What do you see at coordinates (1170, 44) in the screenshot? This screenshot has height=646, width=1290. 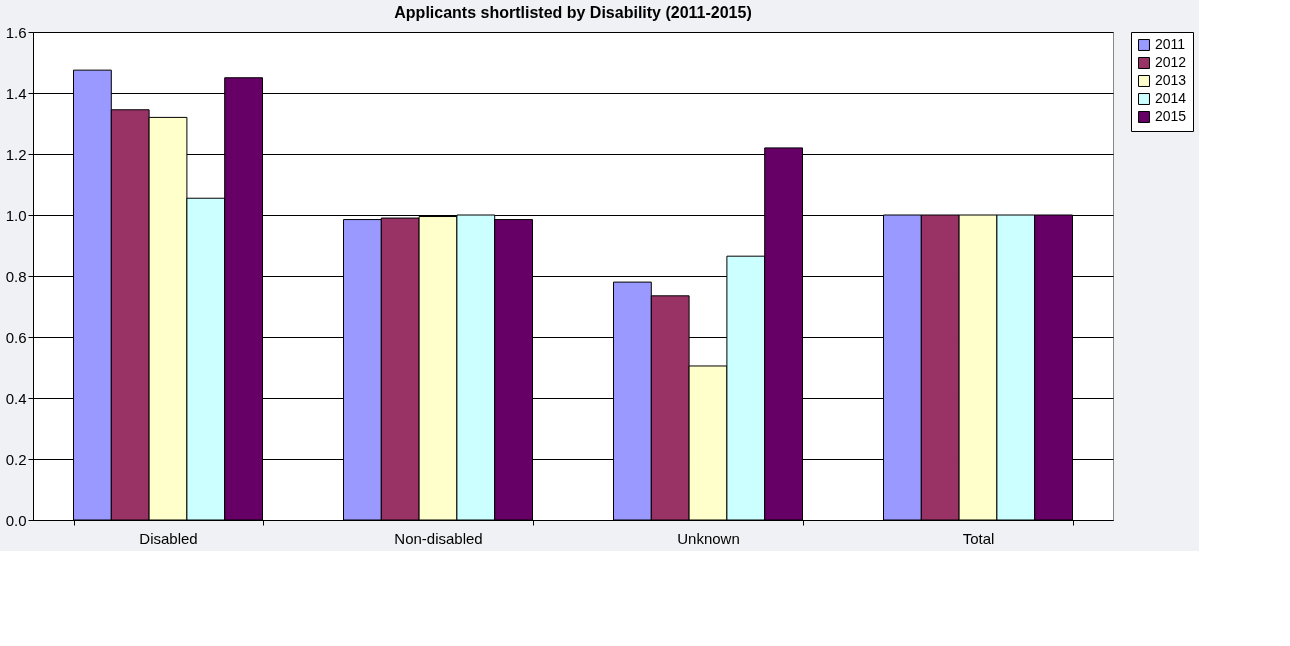 I see `legend-label: 2011` at bounding box center [1170, 44].